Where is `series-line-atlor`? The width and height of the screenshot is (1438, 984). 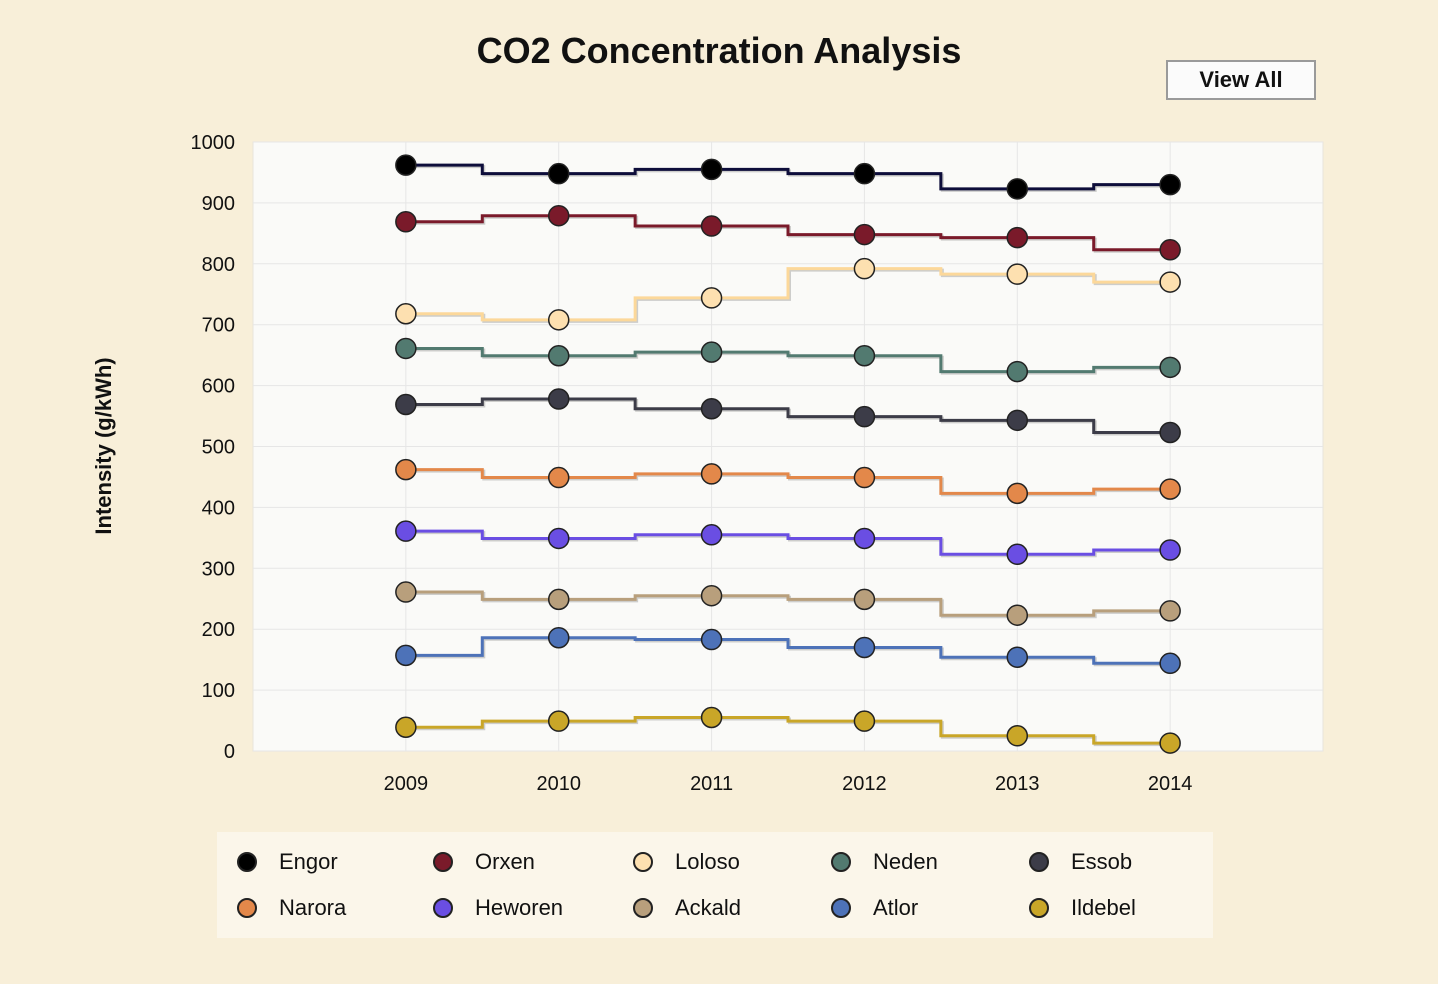
series-line-atlor is located at coordinates (788, 650).